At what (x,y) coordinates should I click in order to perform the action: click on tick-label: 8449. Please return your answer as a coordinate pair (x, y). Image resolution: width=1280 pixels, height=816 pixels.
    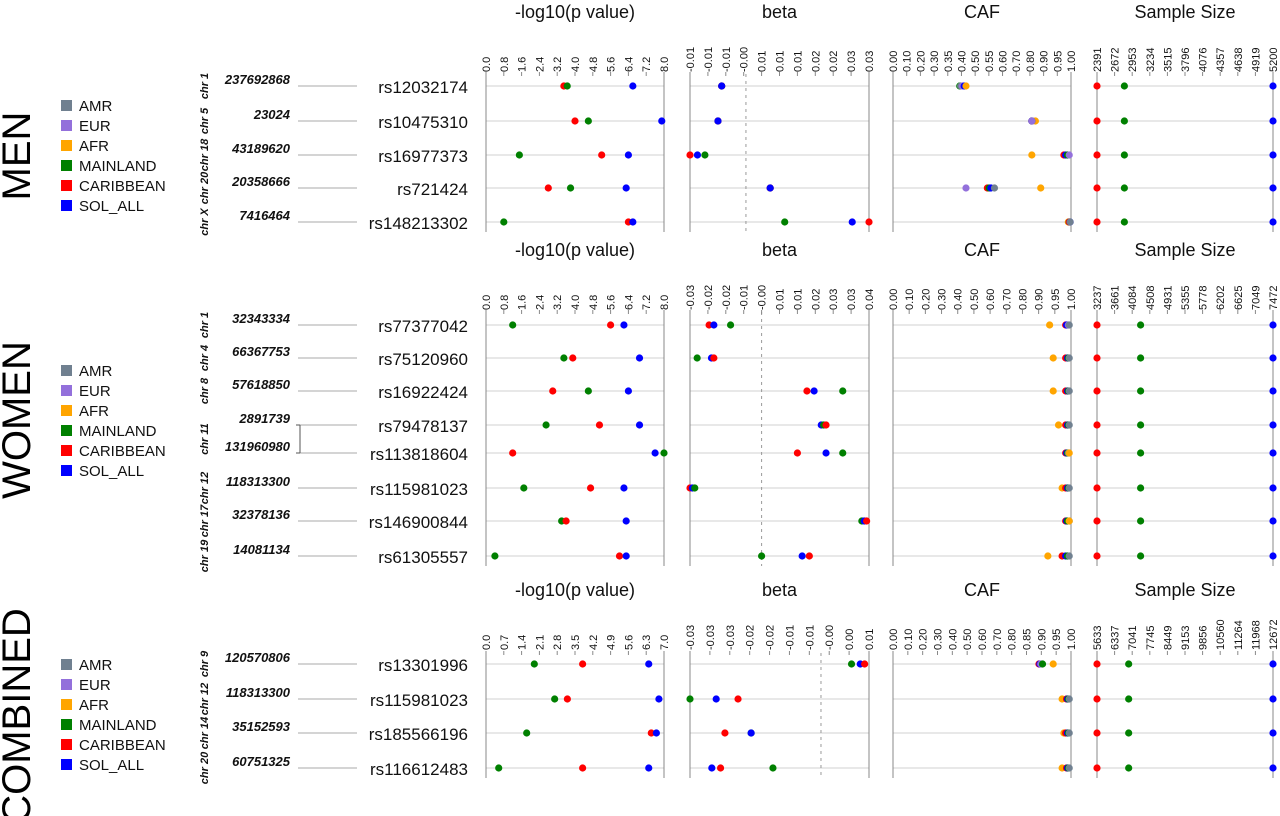
    Looking at the image, I should click on (1168, 638).